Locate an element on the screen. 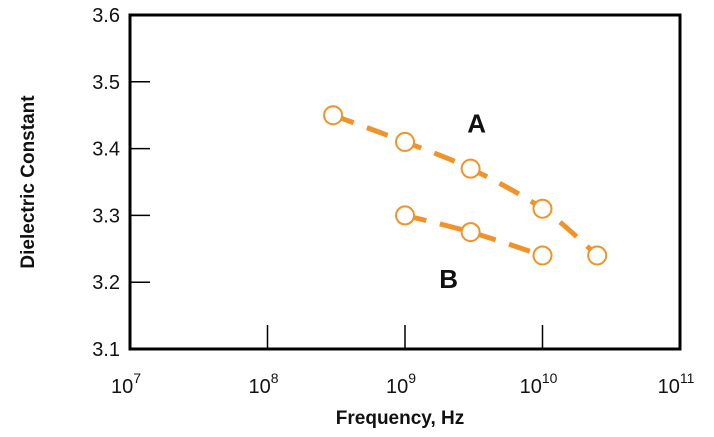 Image resolution: width=714 pixels, height=437 pixels. y-tick-label: 3.6 is located at coordinates (106, 16).